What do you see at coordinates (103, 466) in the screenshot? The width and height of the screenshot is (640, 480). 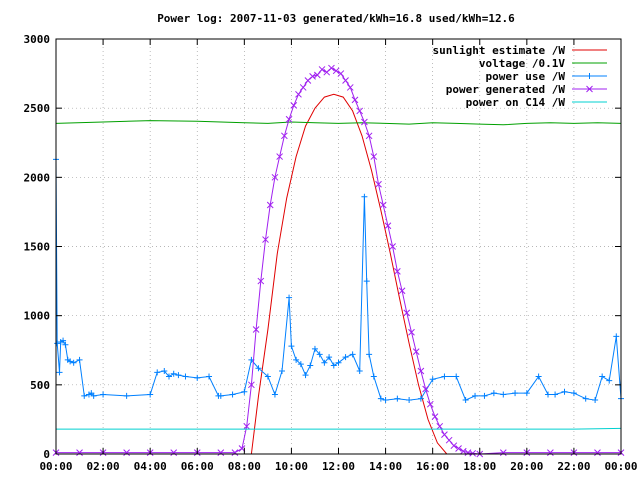 I see `x-tick-label: 02:00` at bounding box center [103, 466].